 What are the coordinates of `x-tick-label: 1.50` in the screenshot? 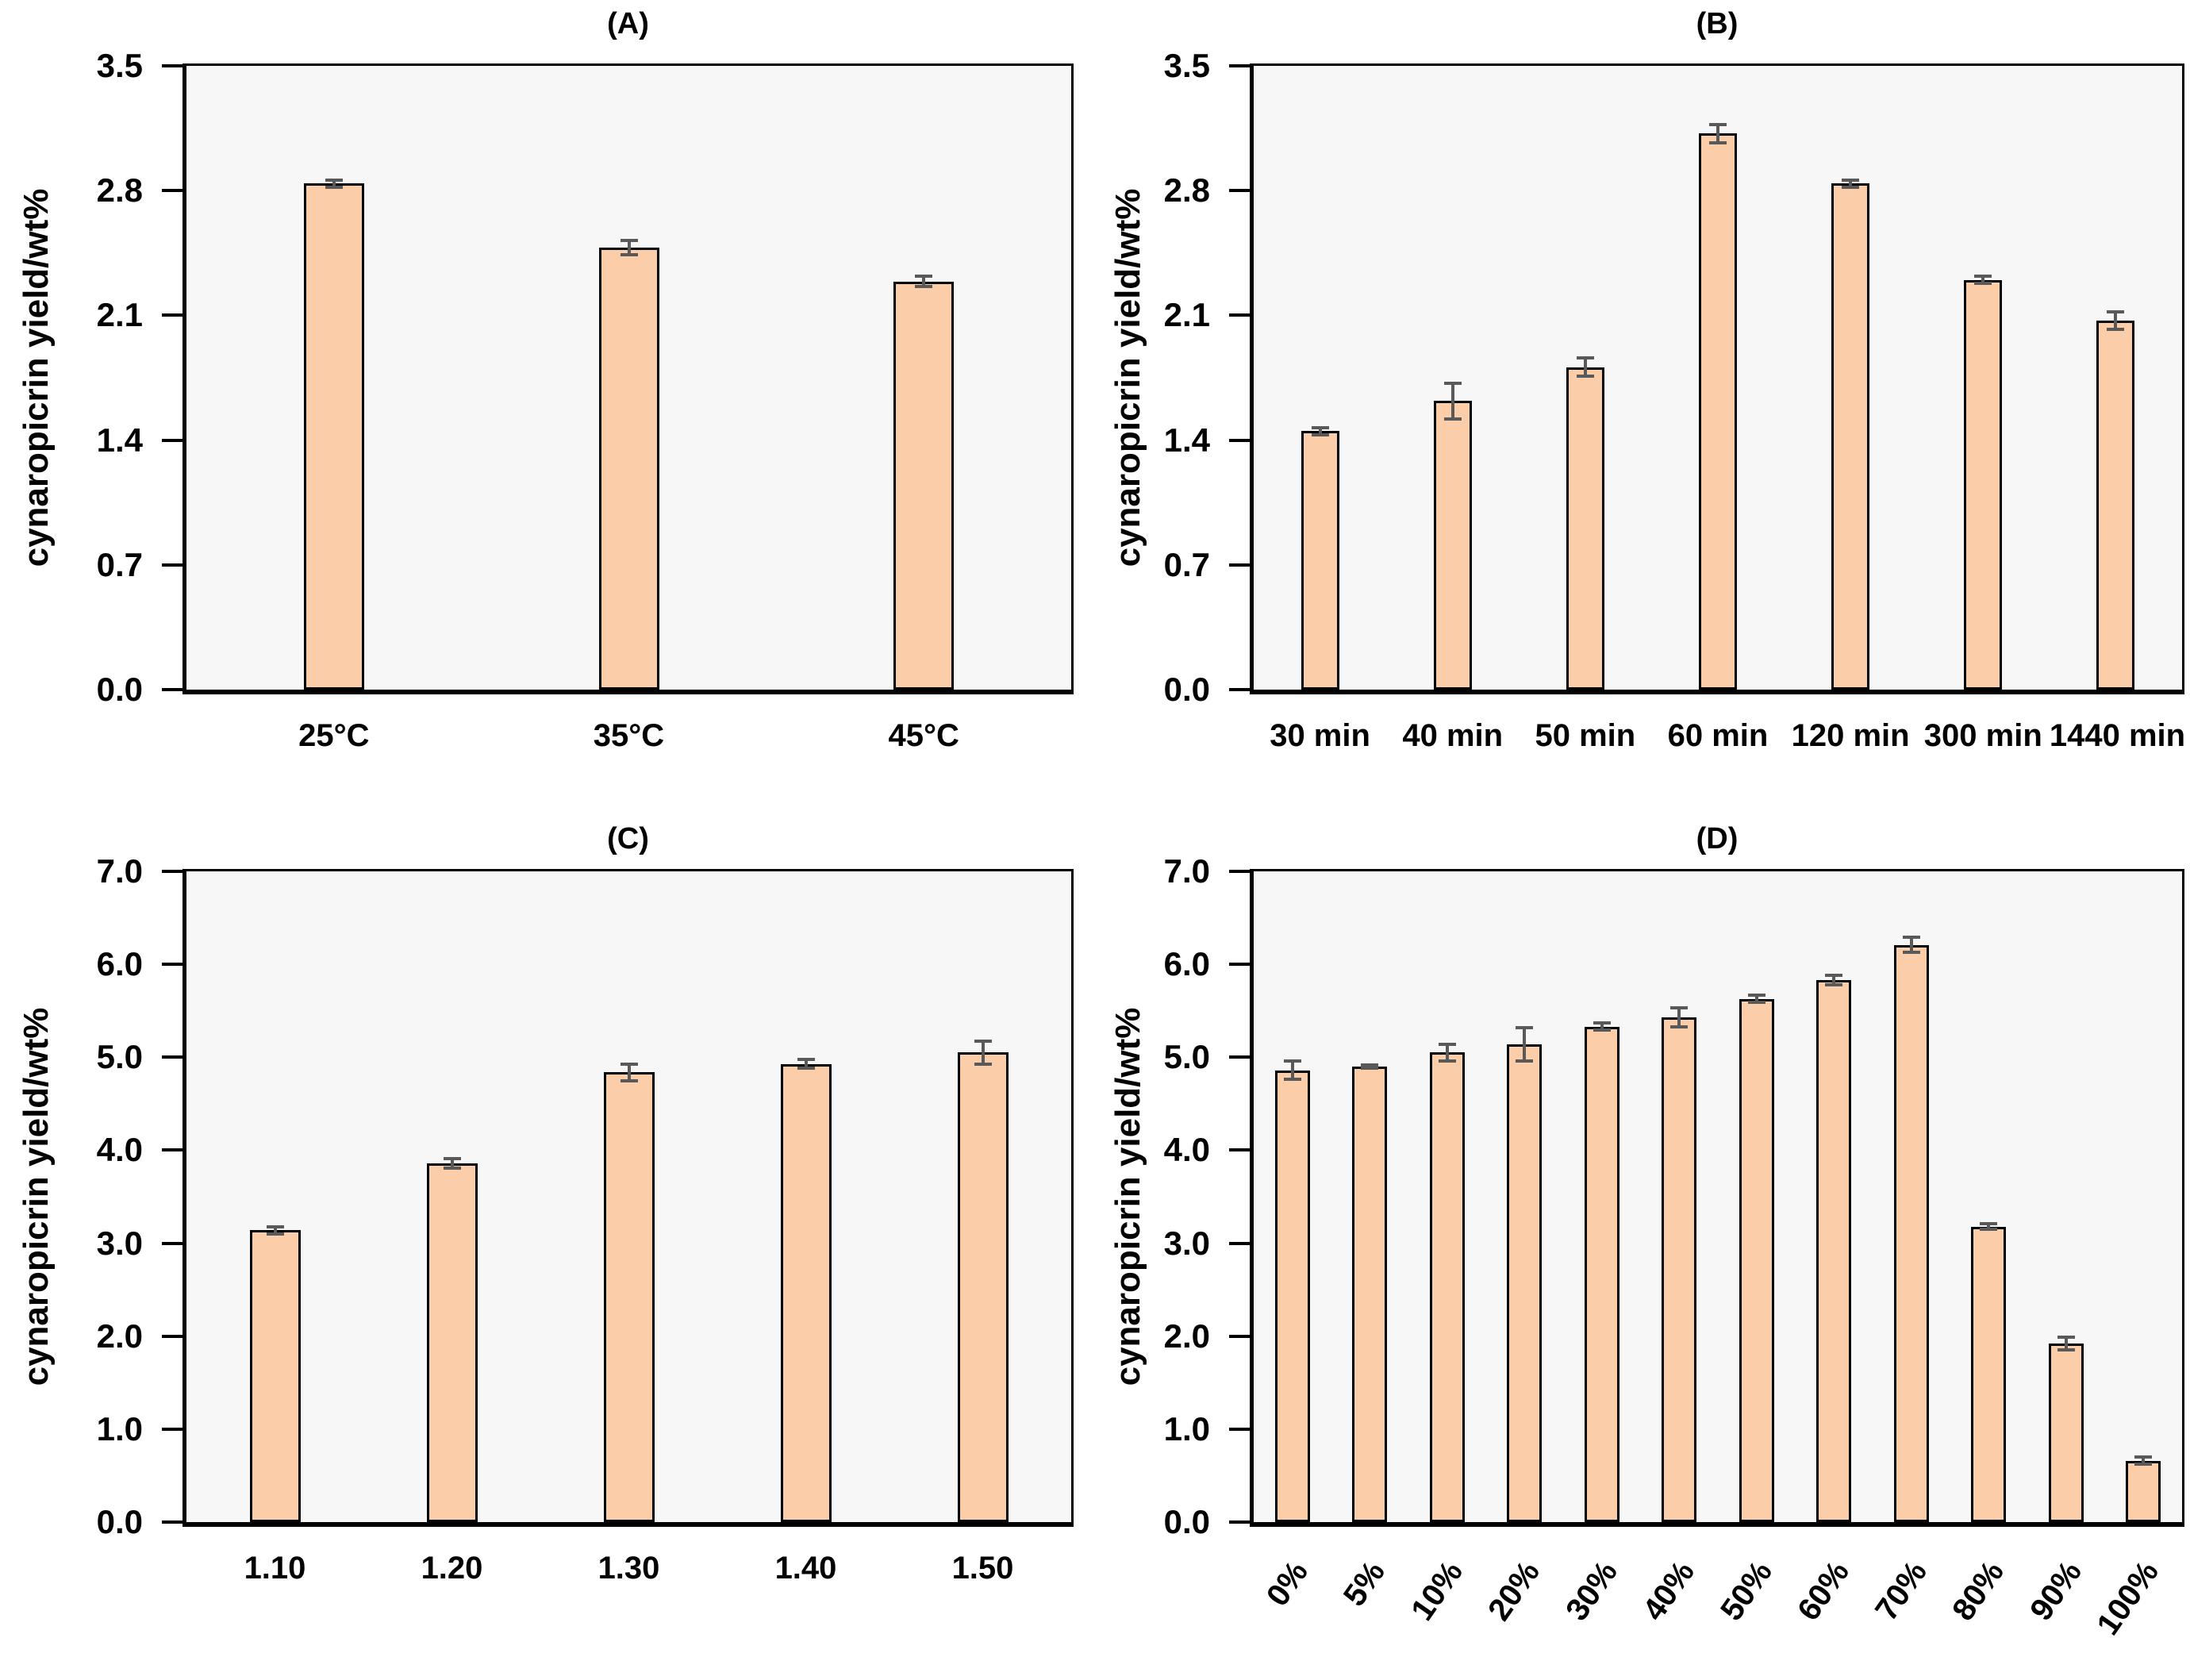 It's located at (982, 1568).